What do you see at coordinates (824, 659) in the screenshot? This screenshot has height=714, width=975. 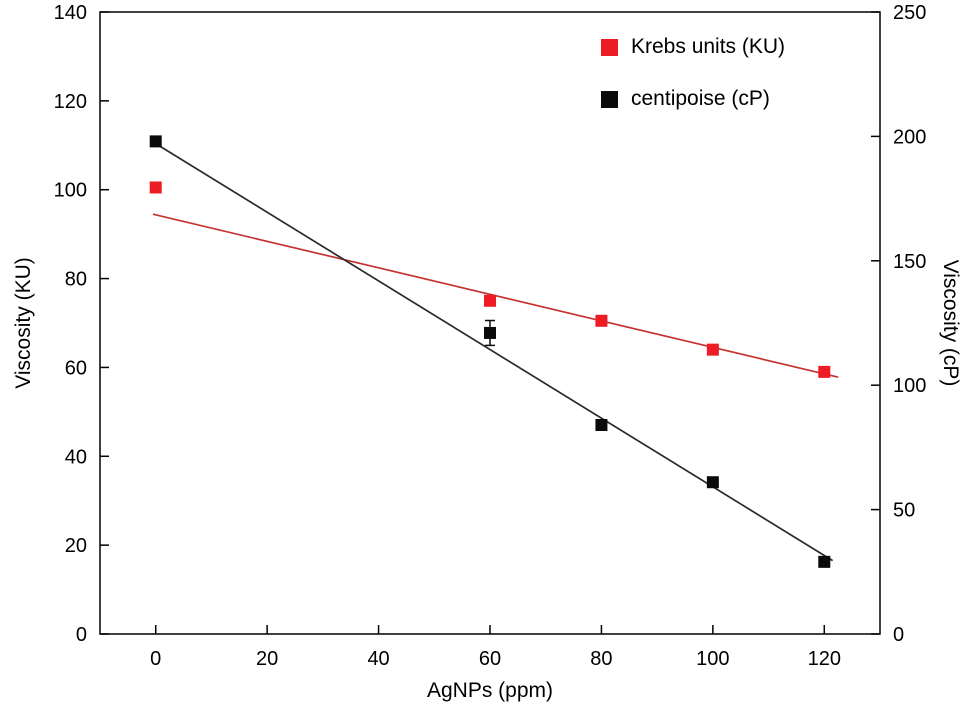 I see `x-tick-label: 120` at bounding box center [824, 659].